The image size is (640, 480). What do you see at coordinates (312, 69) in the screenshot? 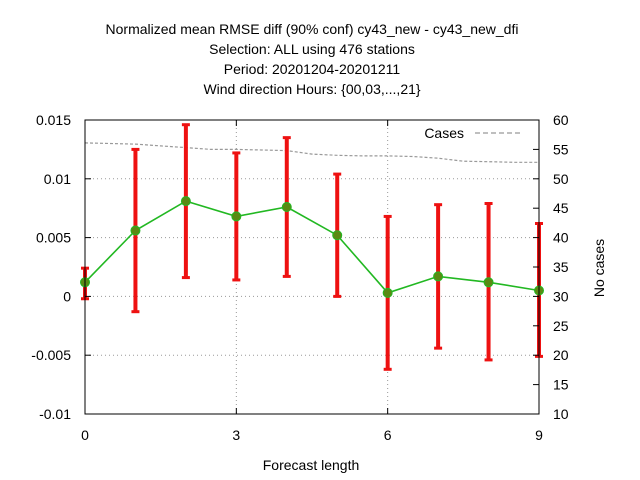
I see `title-line-3: Period: 20201204-20201211` at bounding box center [312, 69].